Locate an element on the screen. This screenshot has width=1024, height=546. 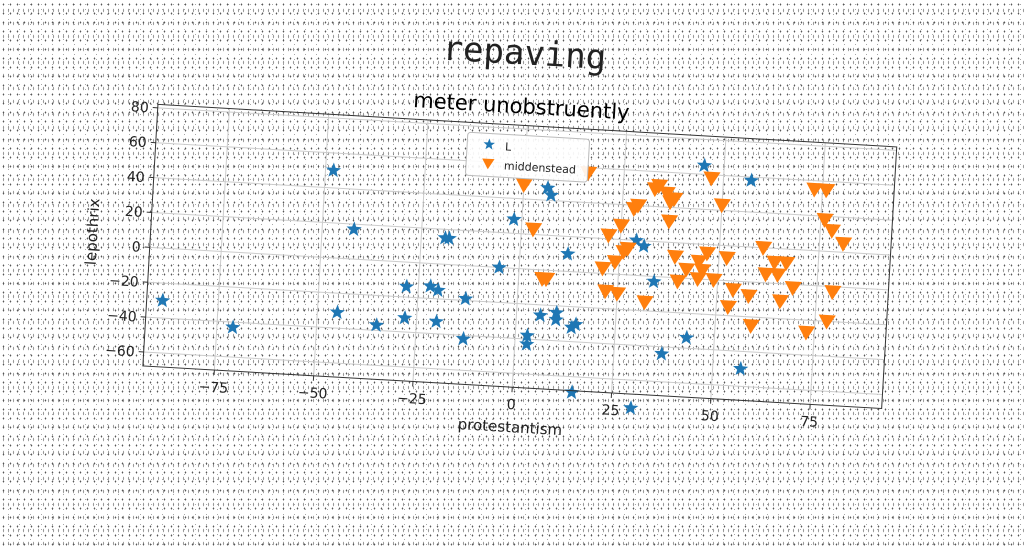
y-axis-label: lepothrix is located at coordinates (93, 232).